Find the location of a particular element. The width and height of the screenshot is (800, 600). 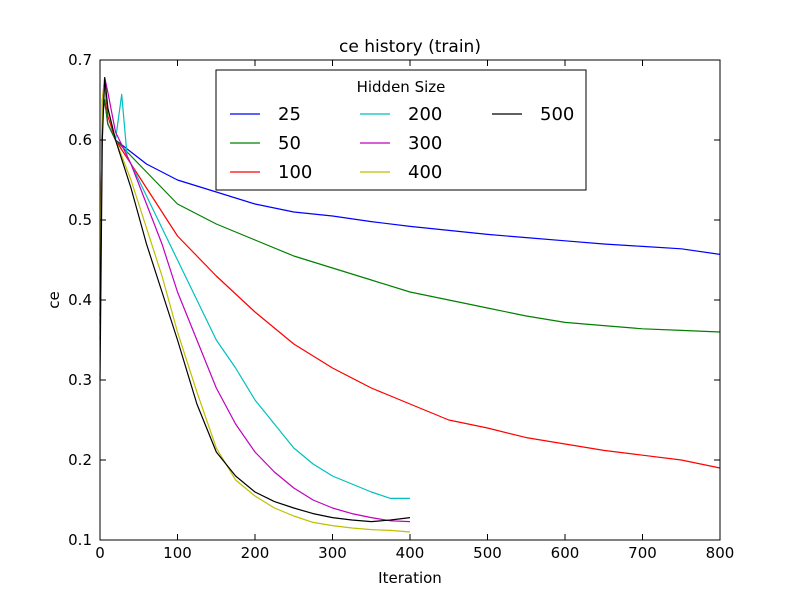

legend-title: Hidden Size is located at coordinates (401, 87).